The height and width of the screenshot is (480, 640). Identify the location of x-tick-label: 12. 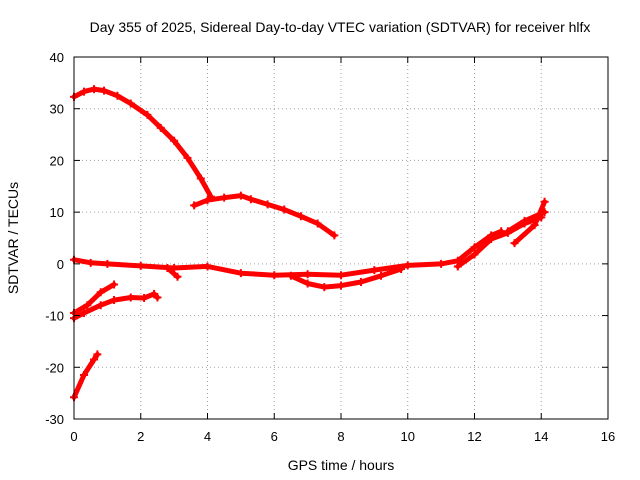
(474, 436).